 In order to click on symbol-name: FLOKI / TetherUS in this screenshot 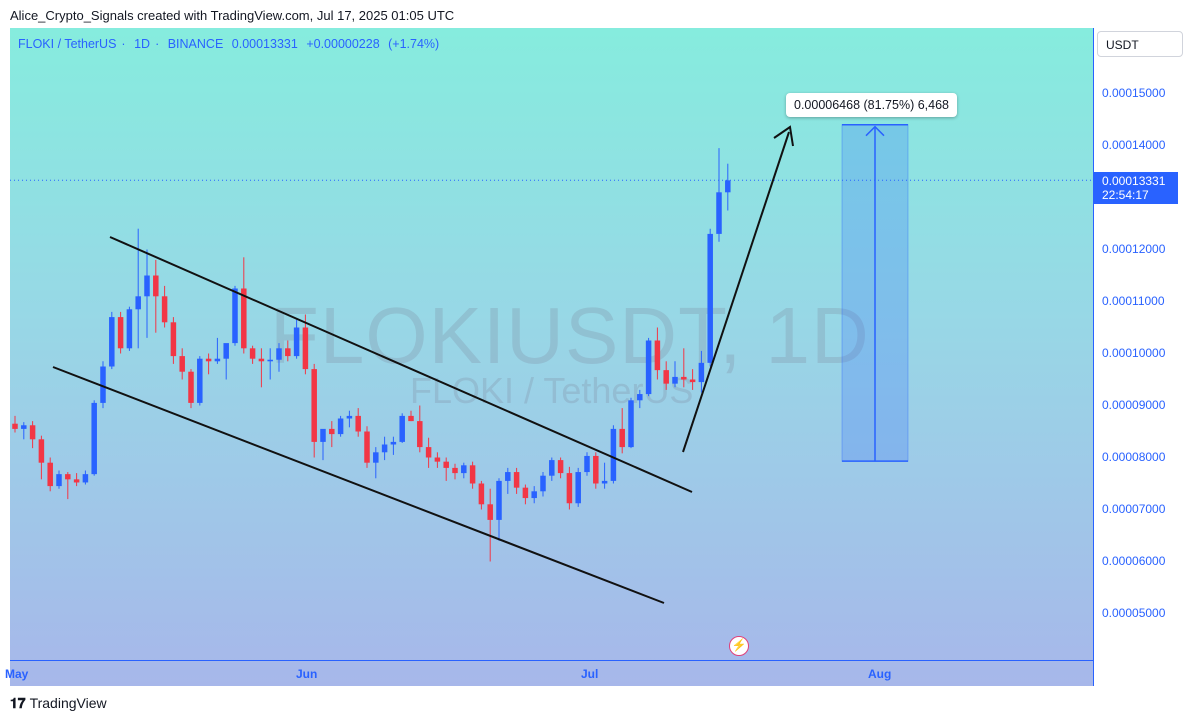, I will do `click(67, 44)`.